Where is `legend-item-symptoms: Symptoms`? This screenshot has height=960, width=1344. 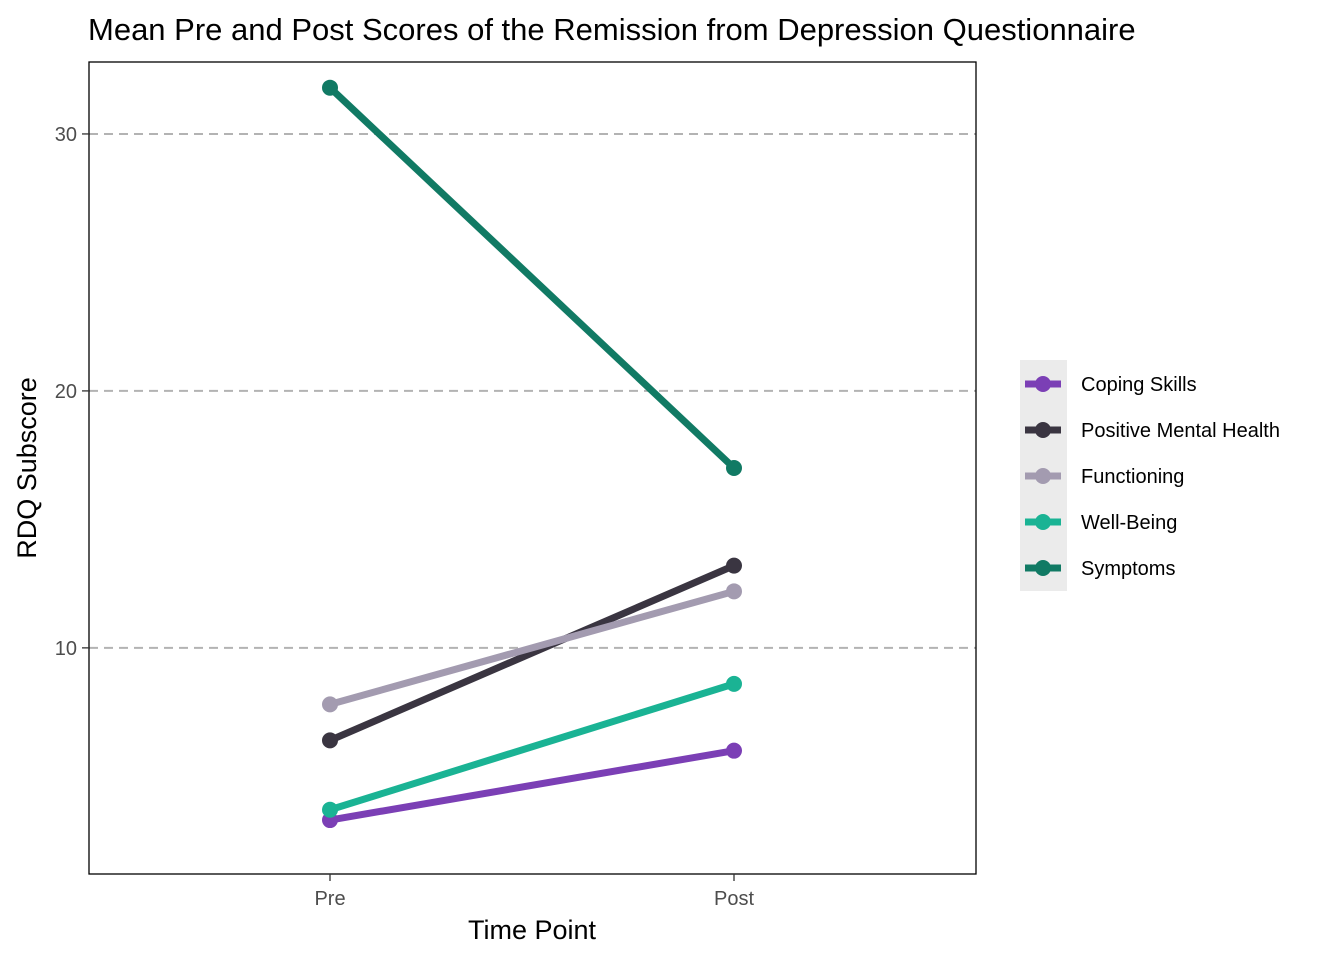
legend-item-symptoms: Symptoms is located at coordinates (1100, 569).